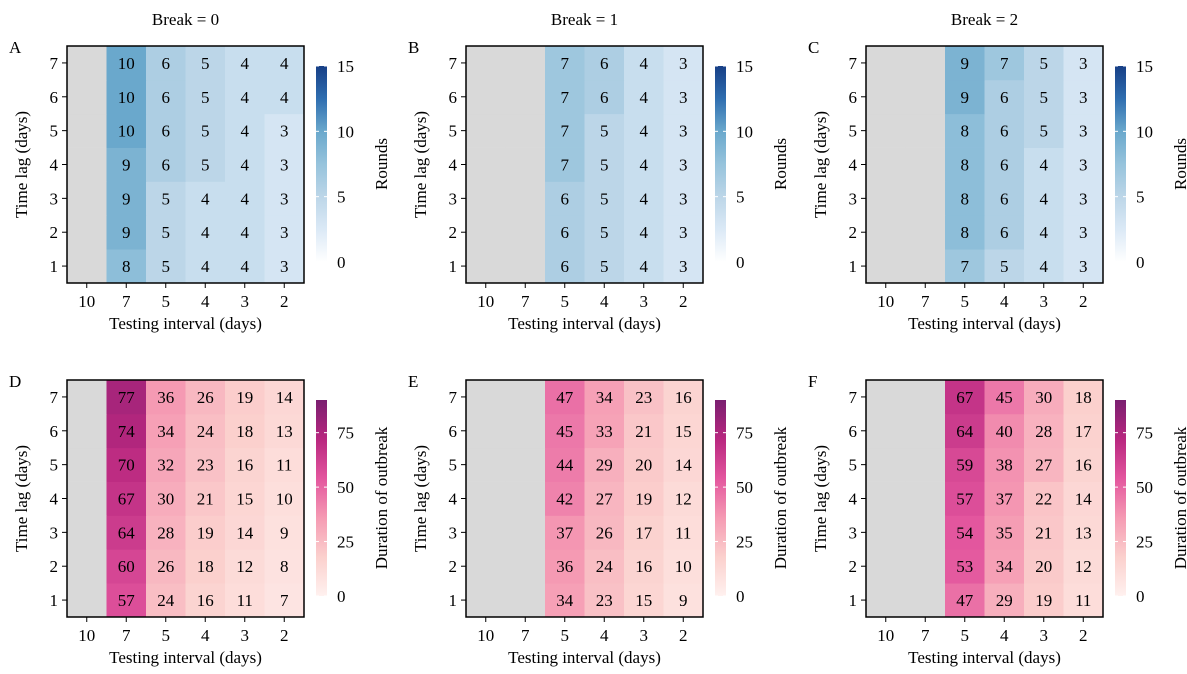  What do you see at coordinates (15, 381) in the screenshot?
I see `panel-label: D` at bounding box center [15, 381].